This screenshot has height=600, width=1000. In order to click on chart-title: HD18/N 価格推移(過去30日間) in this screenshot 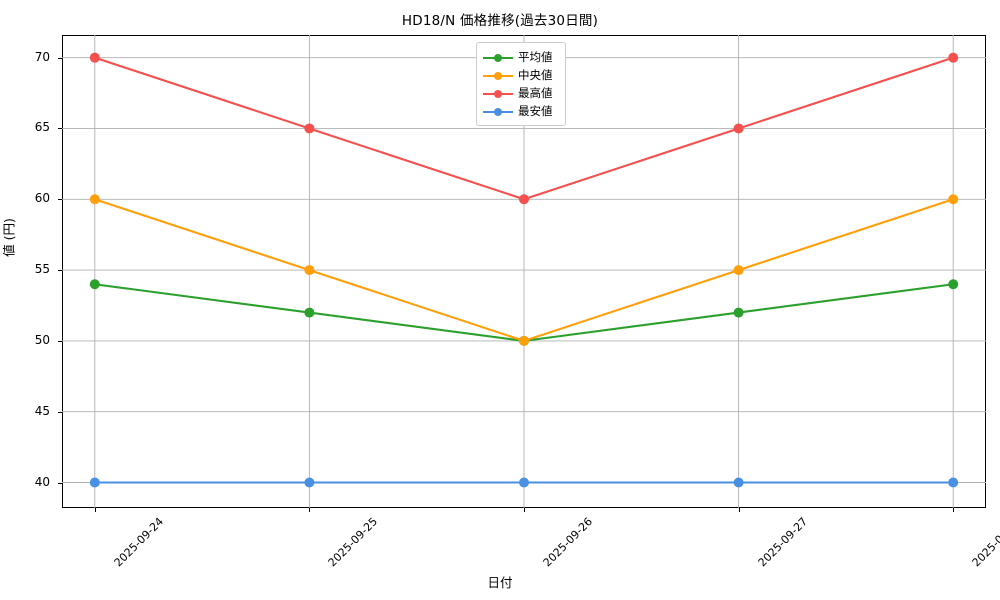, I will do `click(500, 21)`.